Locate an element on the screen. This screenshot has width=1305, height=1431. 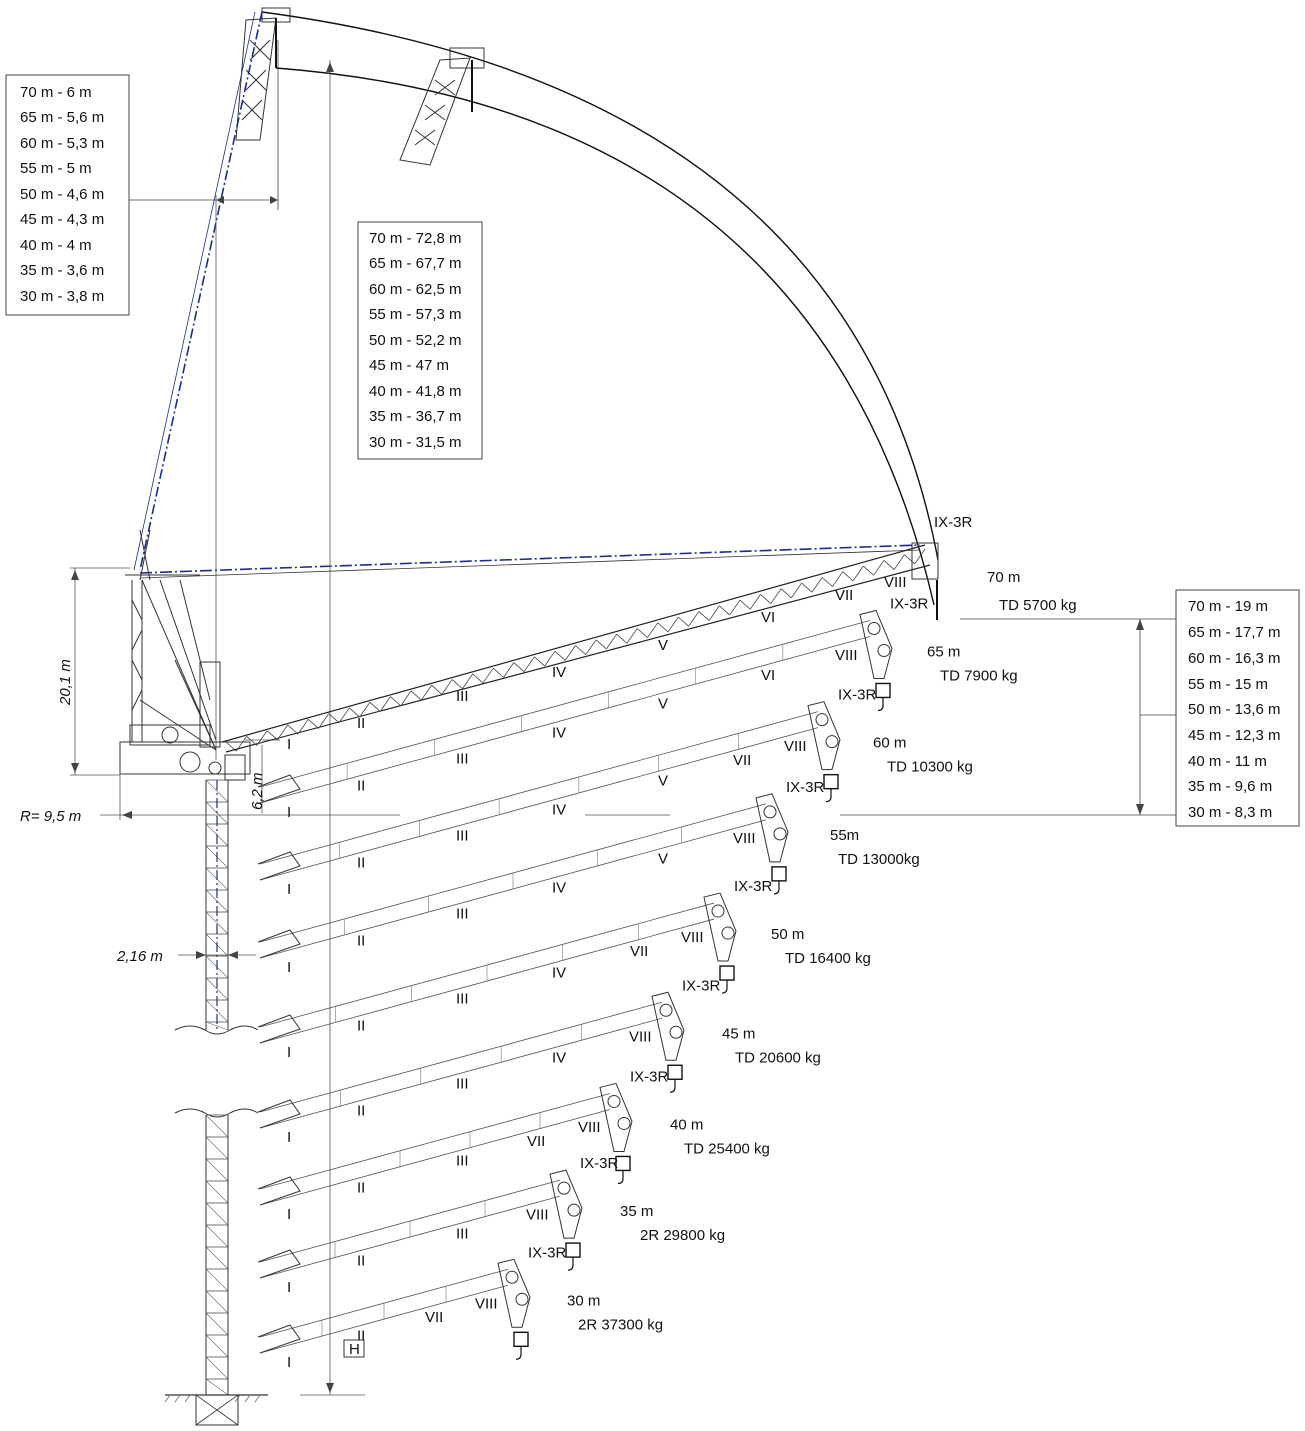
table-left-row: 70 m - 6 m is located at coordinates (56, 92).